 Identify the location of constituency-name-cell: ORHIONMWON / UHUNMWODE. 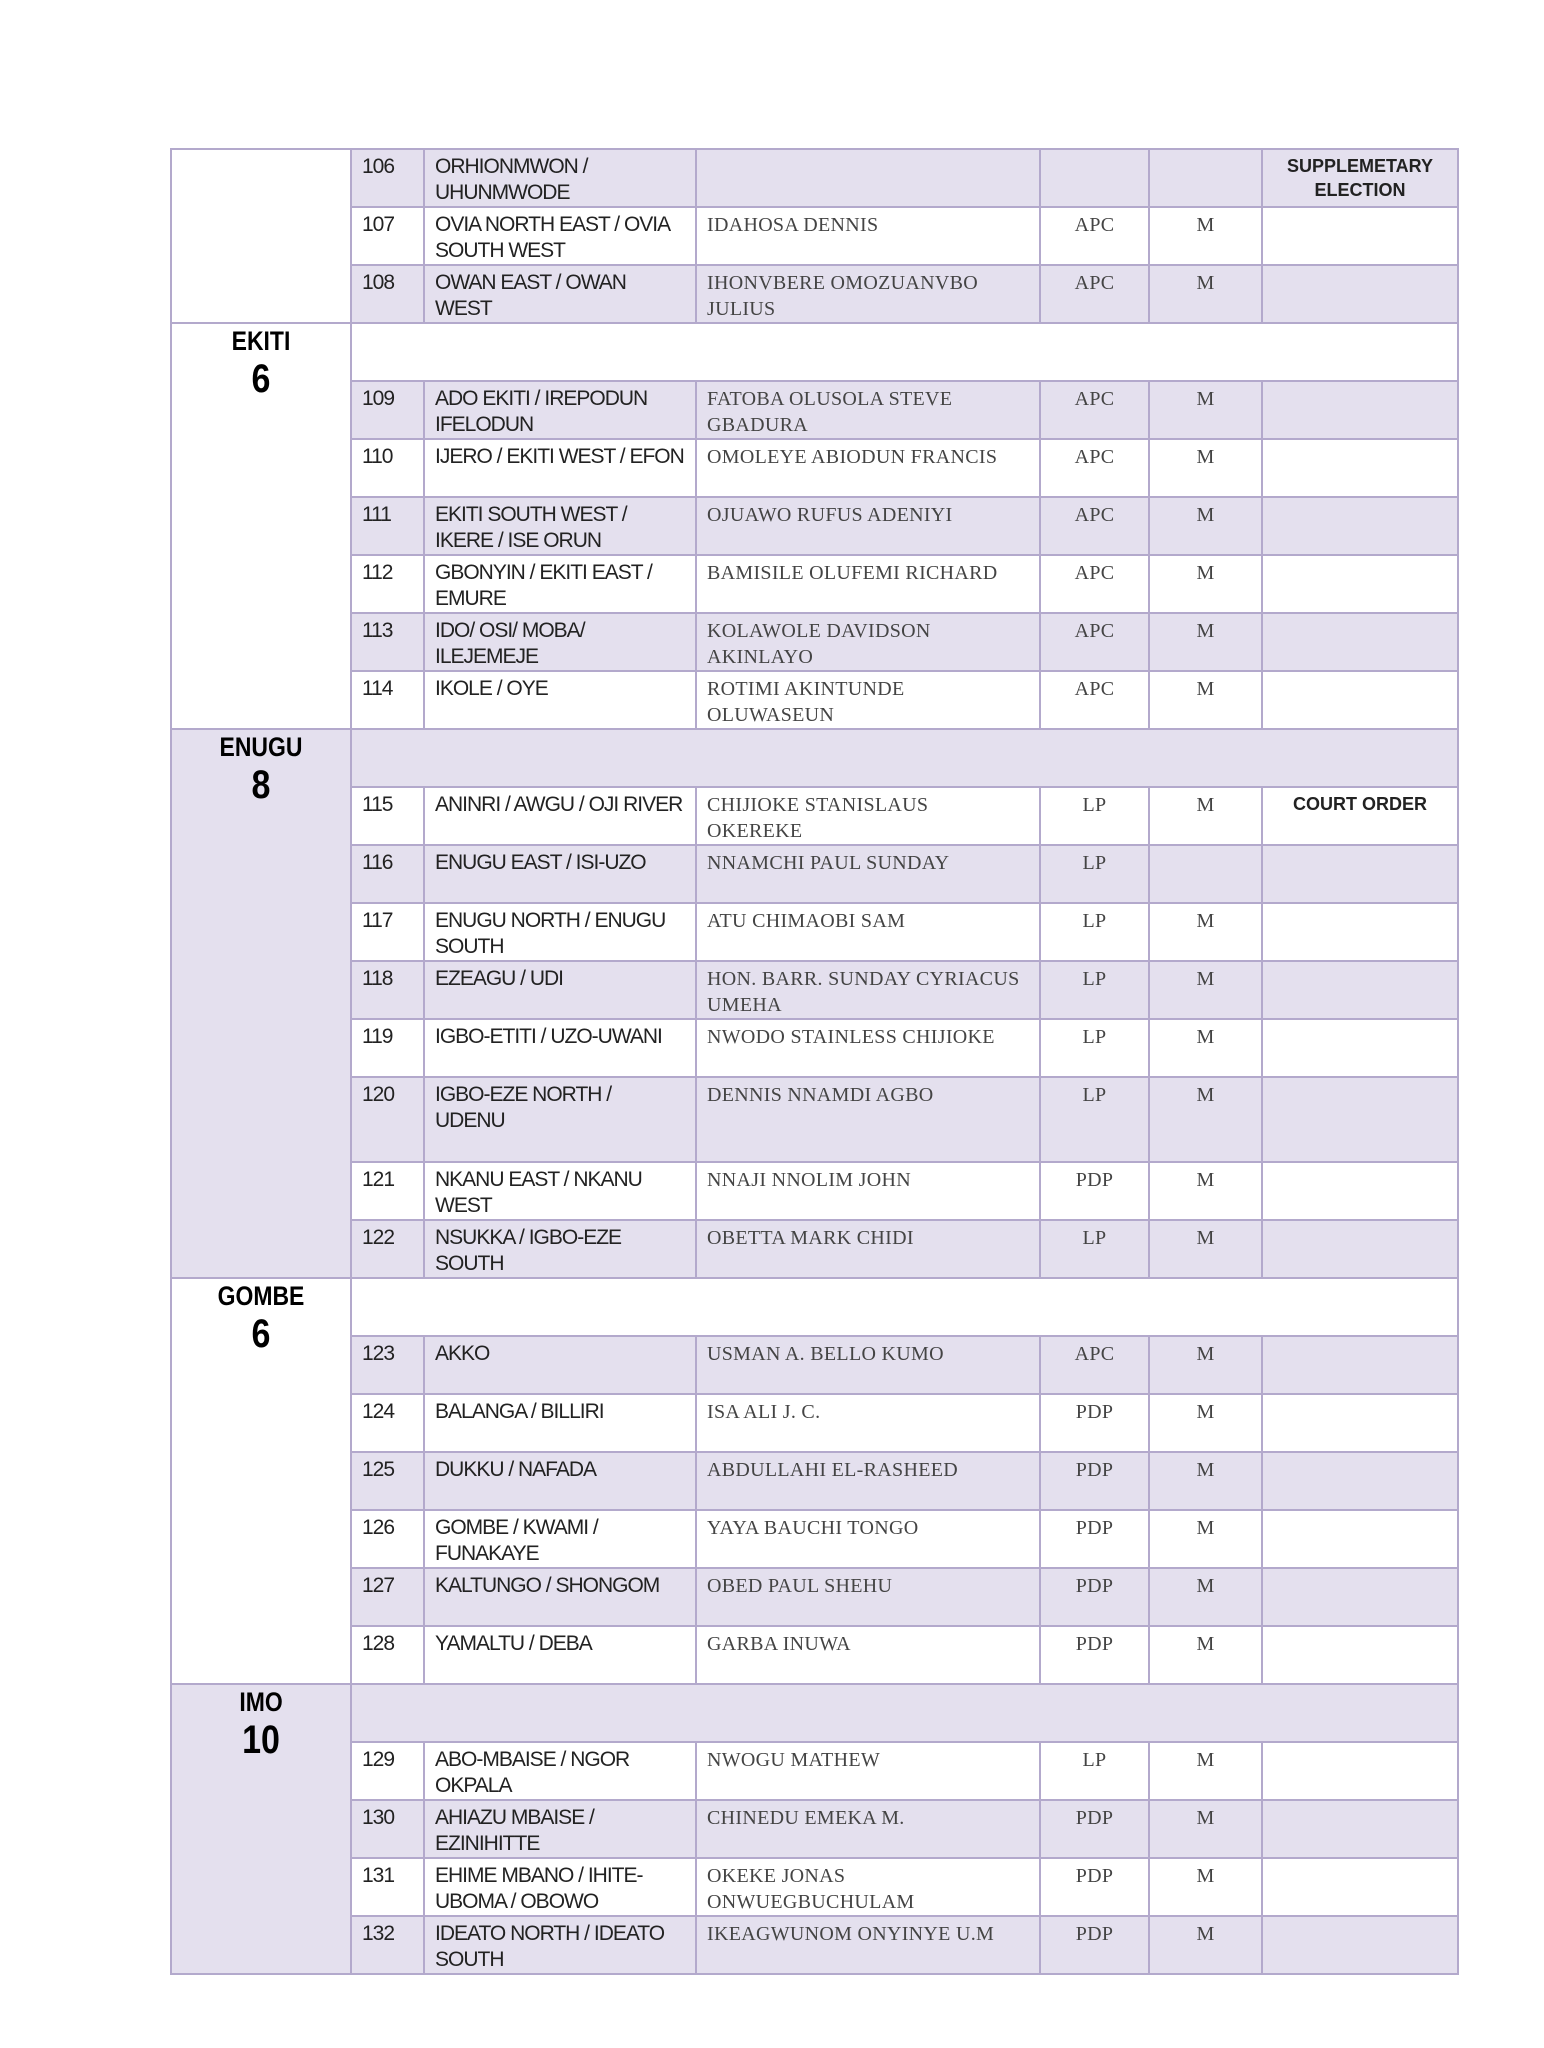
(560, 178).